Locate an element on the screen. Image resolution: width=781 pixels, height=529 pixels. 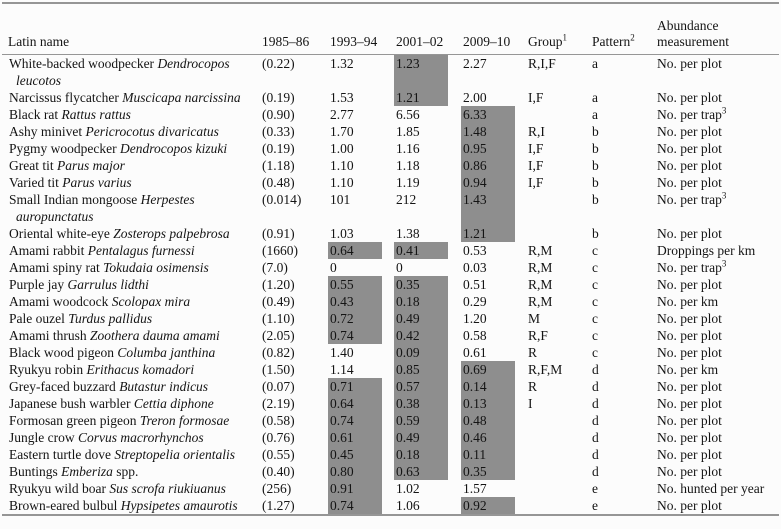
species-common-name: Black wood pigeon is located at coordinates (61, 352).